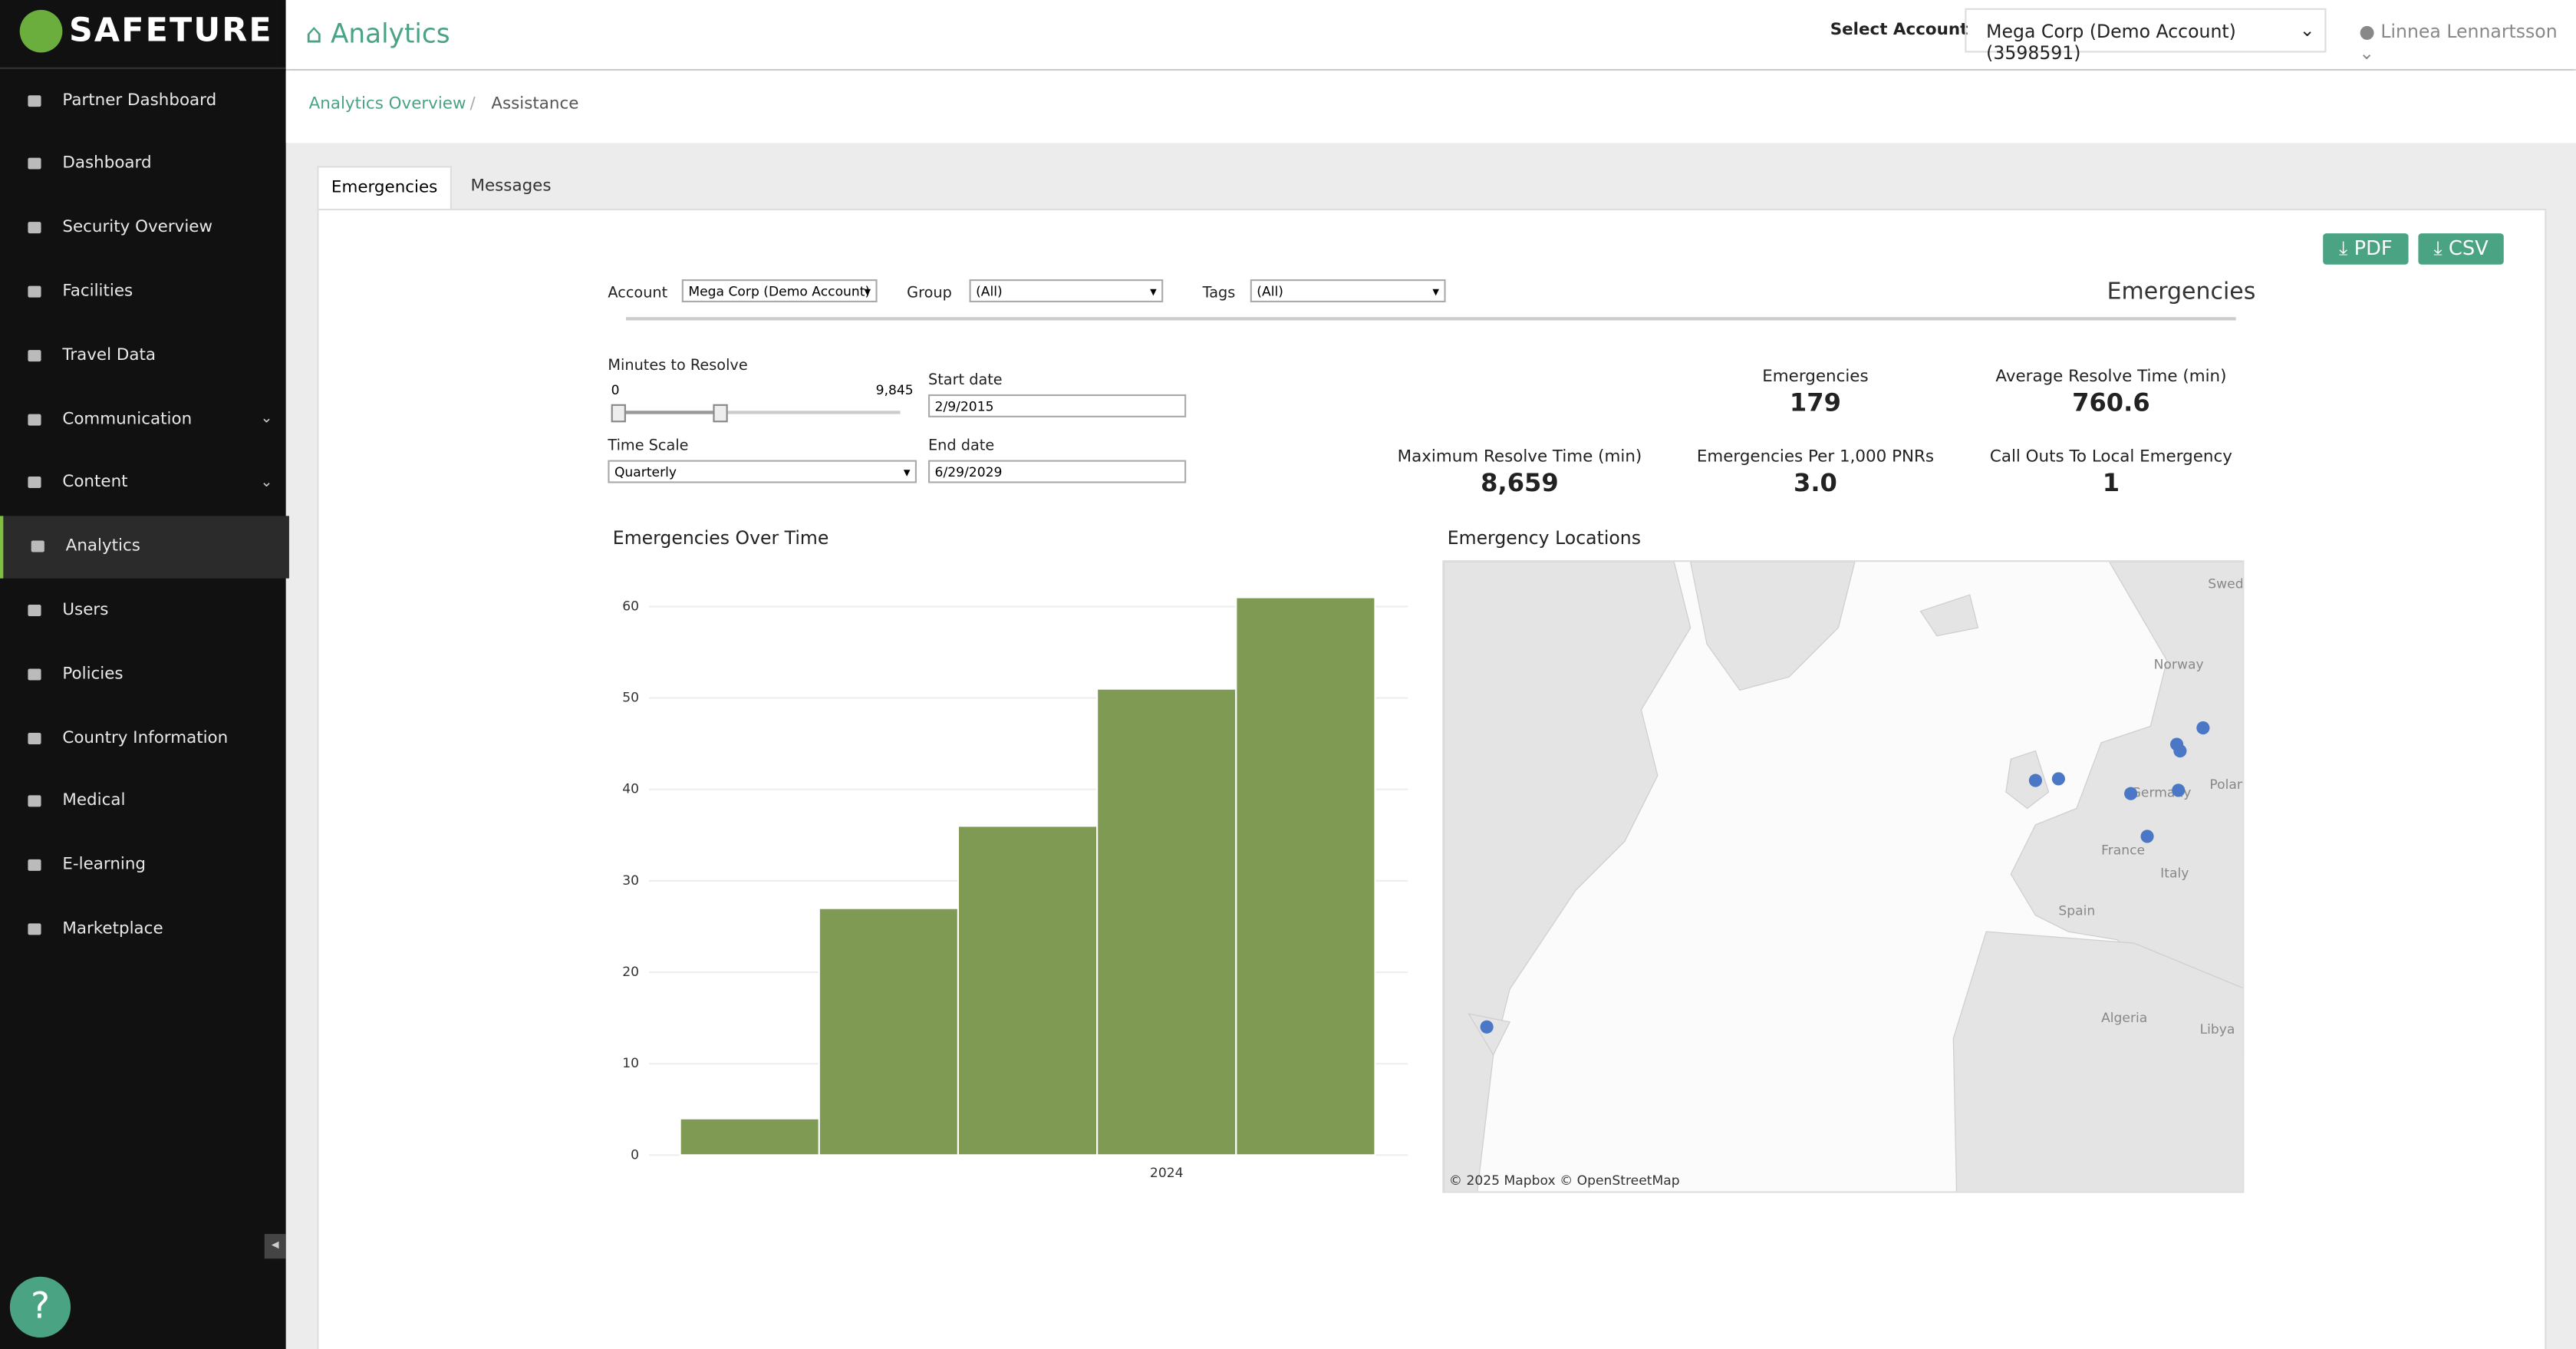 The height and width of the screenshot is (1349, 2576). Describe the element at coordinates (635, 1155) in the screenshot. I see `y-tick-label: 0` at that location.